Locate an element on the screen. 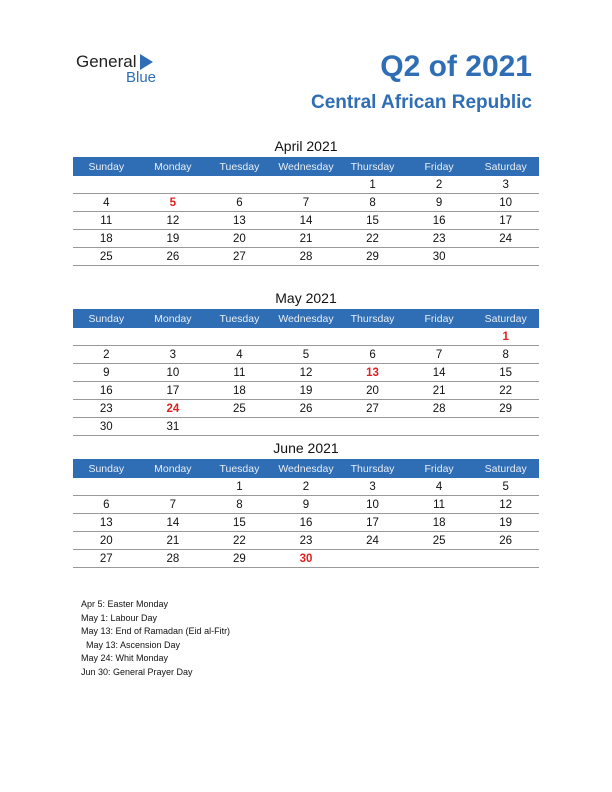 The height and width of the screenshot is (792, 612). week-row: 11 12 13 14 15 16 17 is located at coordinates (306, 220).